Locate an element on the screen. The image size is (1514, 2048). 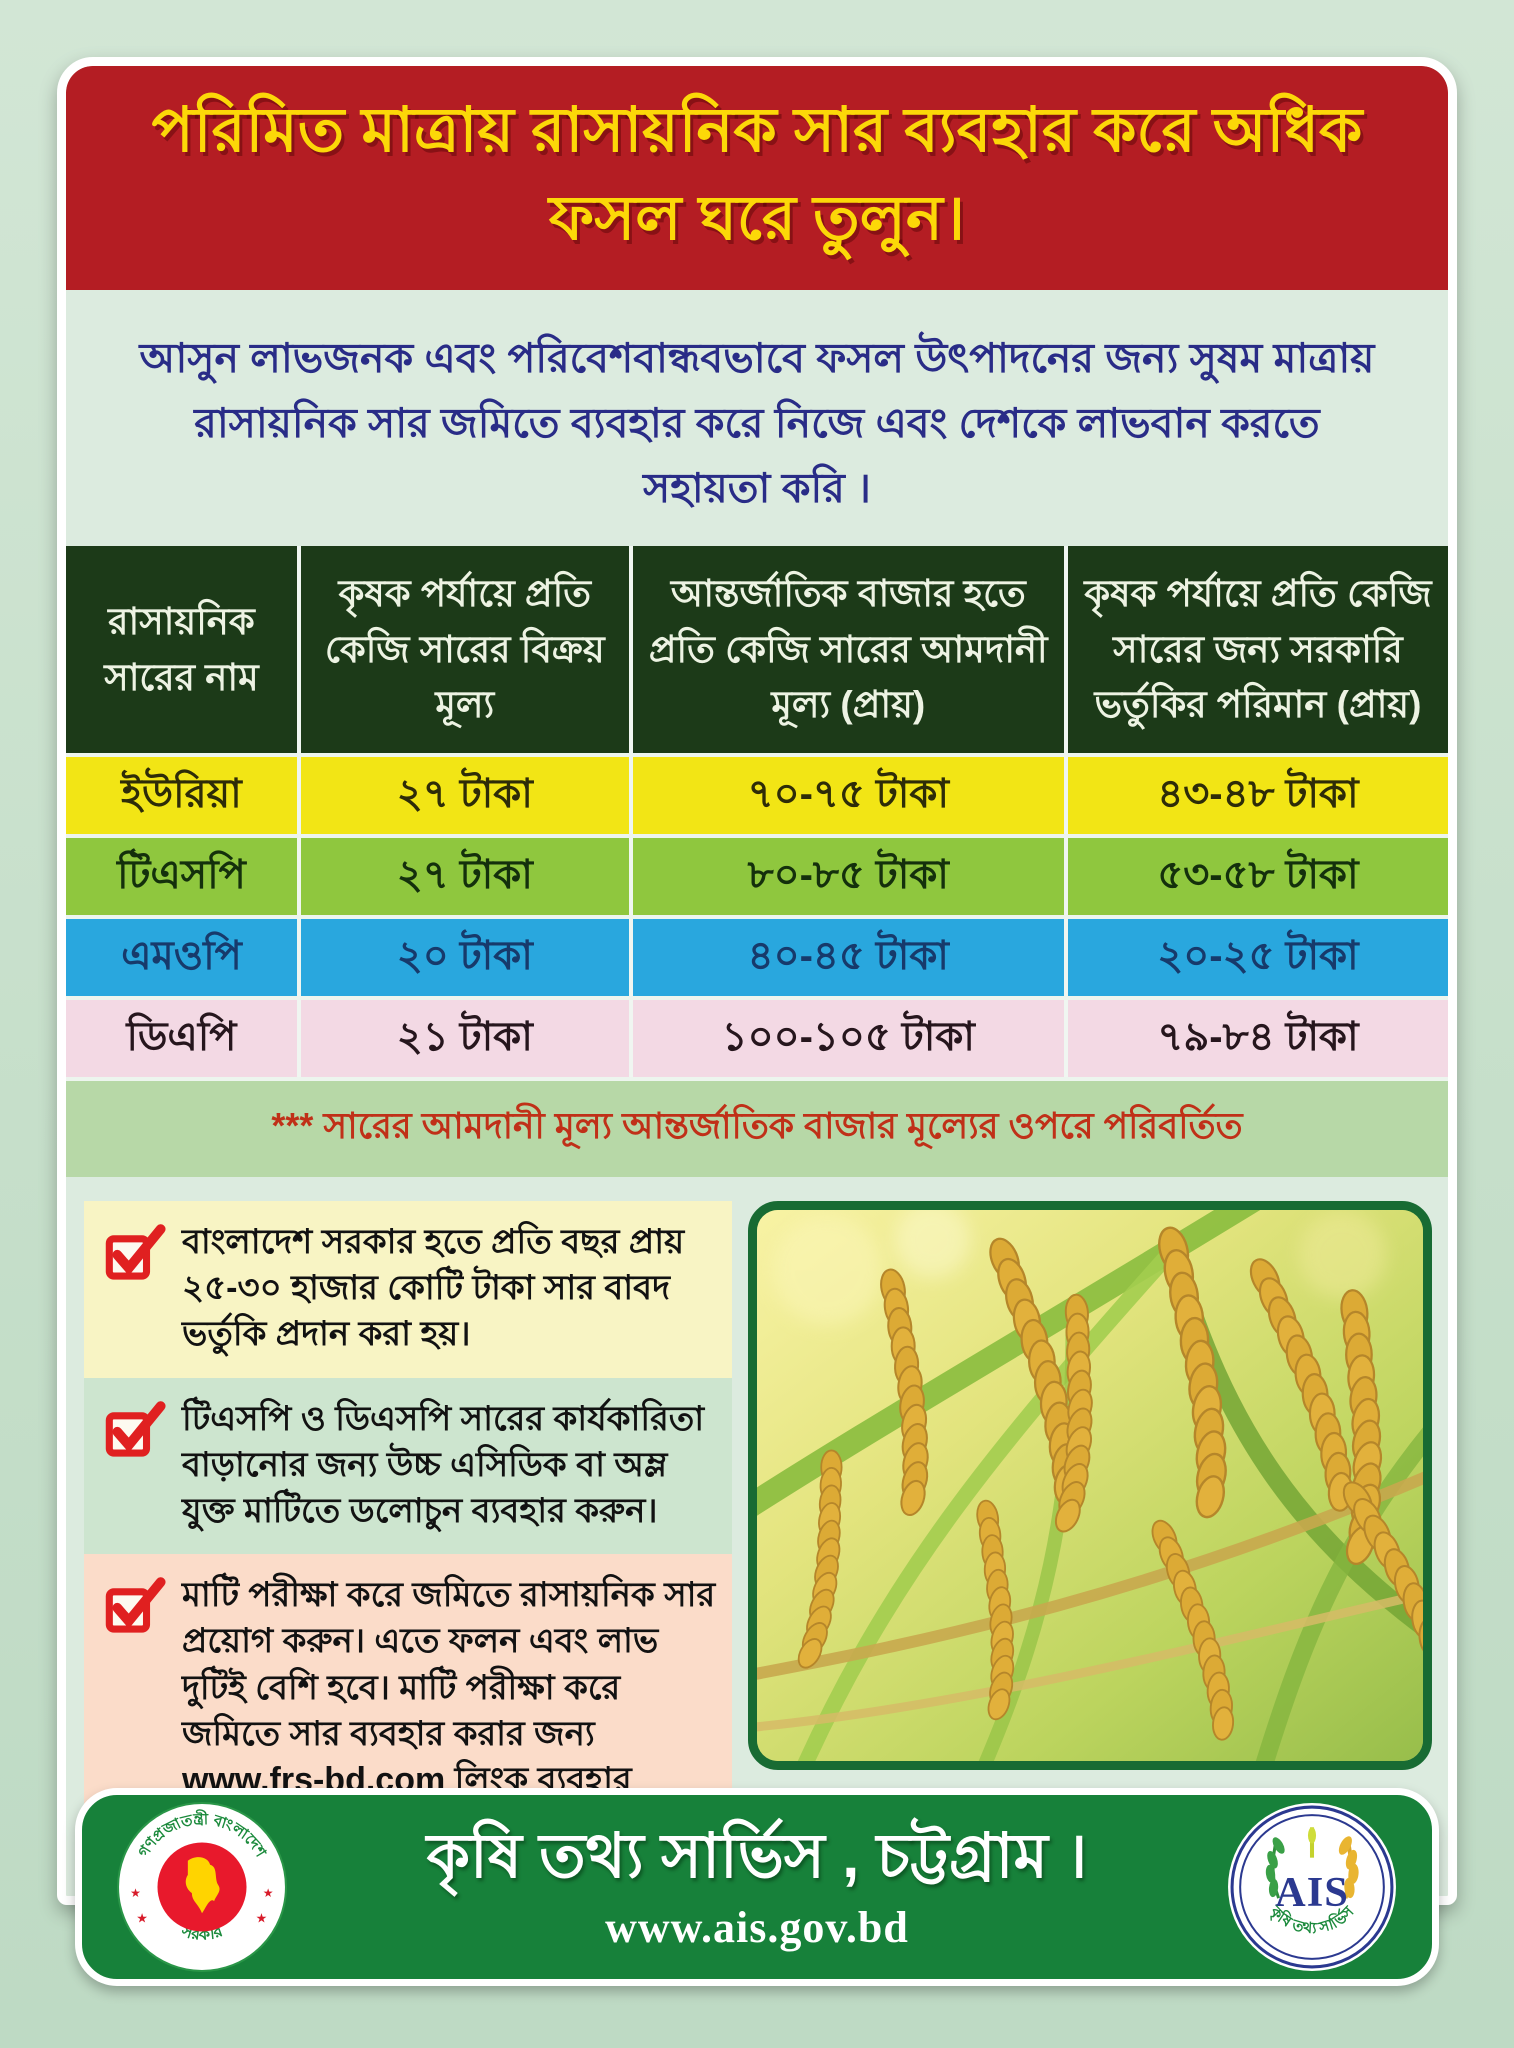
fertilizer-name: এমওপি is located at coordinates (183, 957).